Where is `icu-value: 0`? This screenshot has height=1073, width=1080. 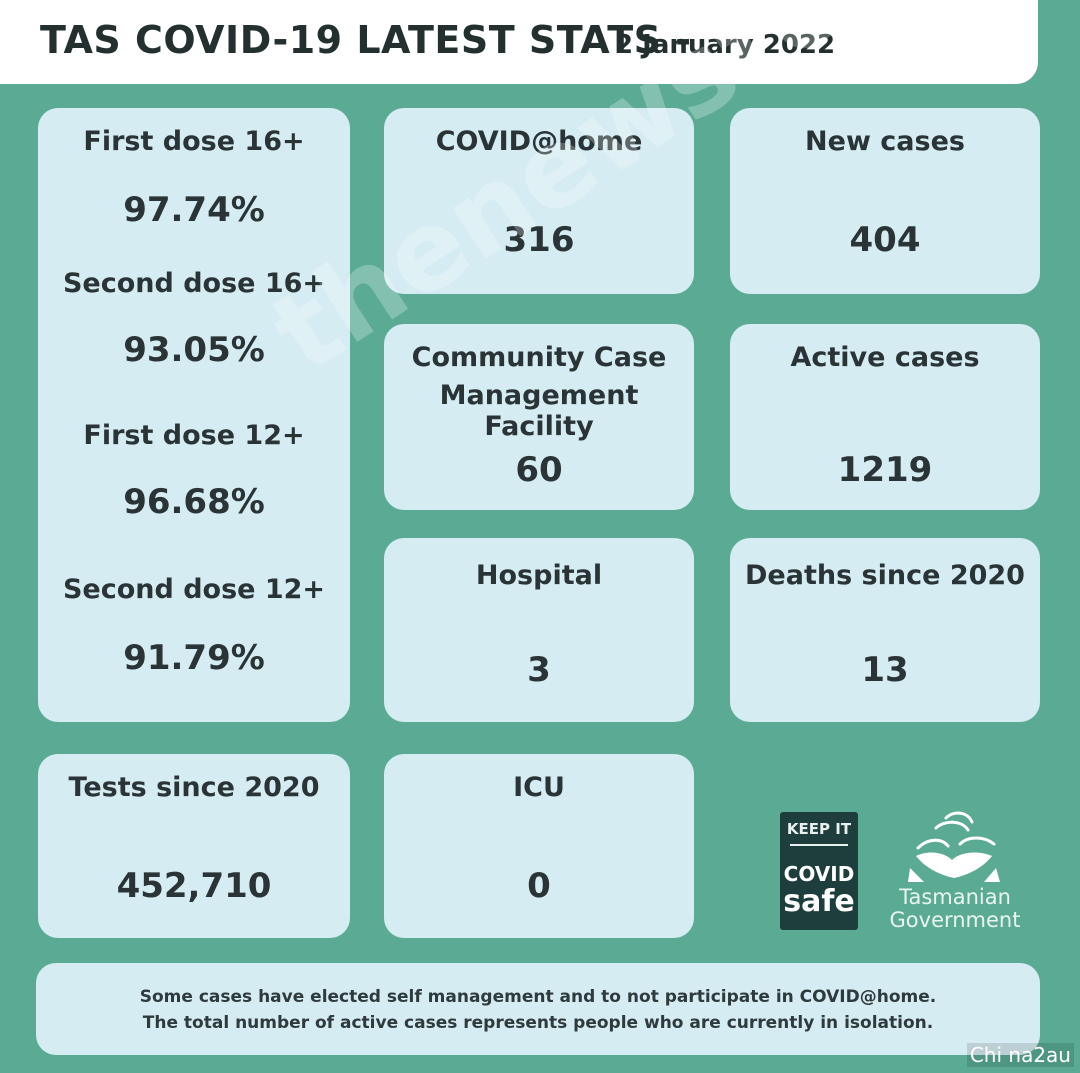
icu-value: 0 is located at coordinates (539, 886).